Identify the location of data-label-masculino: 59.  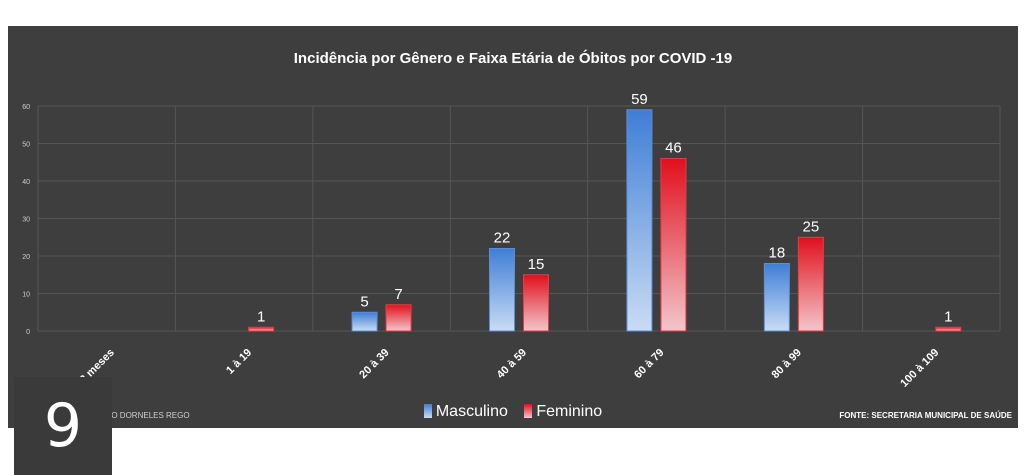
(639, 99).